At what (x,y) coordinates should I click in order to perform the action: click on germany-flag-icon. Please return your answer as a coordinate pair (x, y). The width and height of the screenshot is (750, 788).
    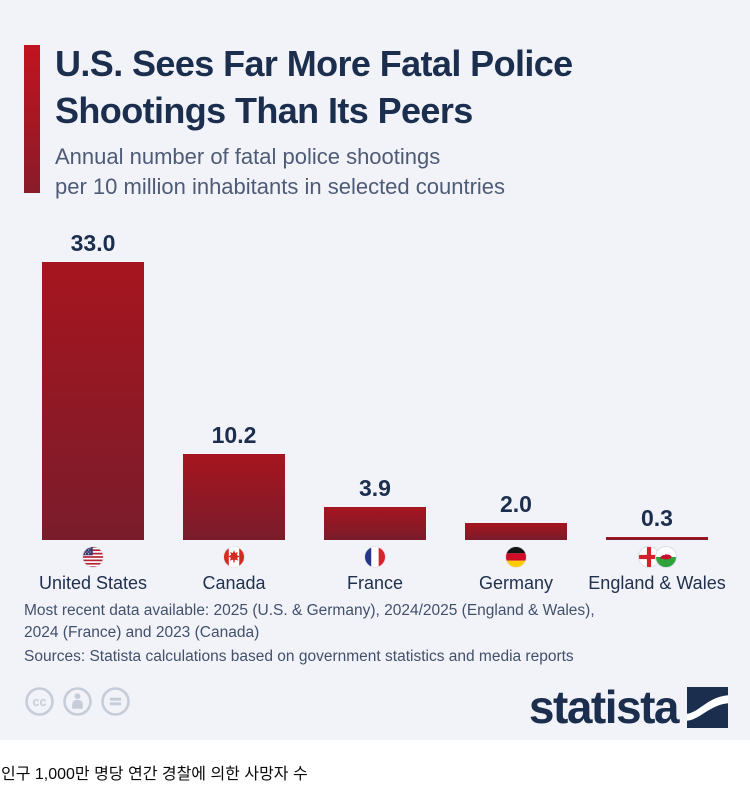
    Looking at the image, I should click on (516, 557).